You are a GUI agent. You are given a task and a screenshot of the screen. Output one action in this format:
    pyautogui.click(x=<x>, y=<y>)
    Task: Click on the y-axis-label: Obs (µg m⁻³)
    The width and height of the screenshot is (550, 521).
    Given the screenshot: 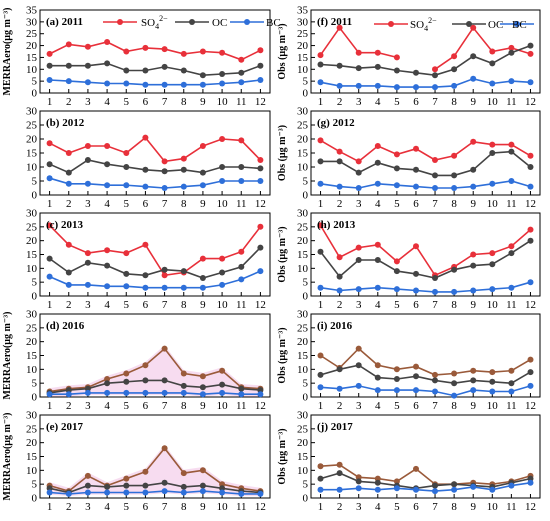 What is the action you would take?
    pyautogui.click(x=282, y=153)
    